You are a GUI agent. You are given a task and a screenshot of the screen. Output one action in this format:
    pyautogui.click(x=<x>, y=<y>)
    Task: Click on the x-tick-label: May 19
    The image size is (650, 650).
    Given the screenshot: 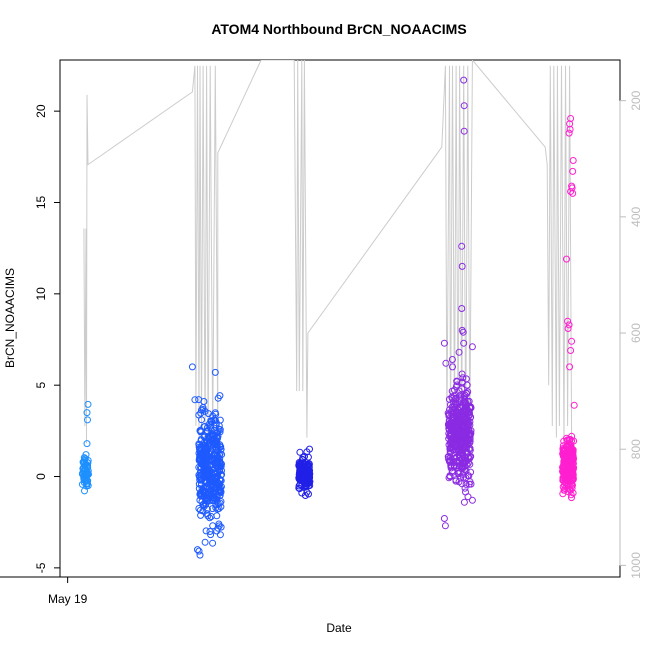 What is the action you would take?
    pyautogui.click(x=68, y=599)
    